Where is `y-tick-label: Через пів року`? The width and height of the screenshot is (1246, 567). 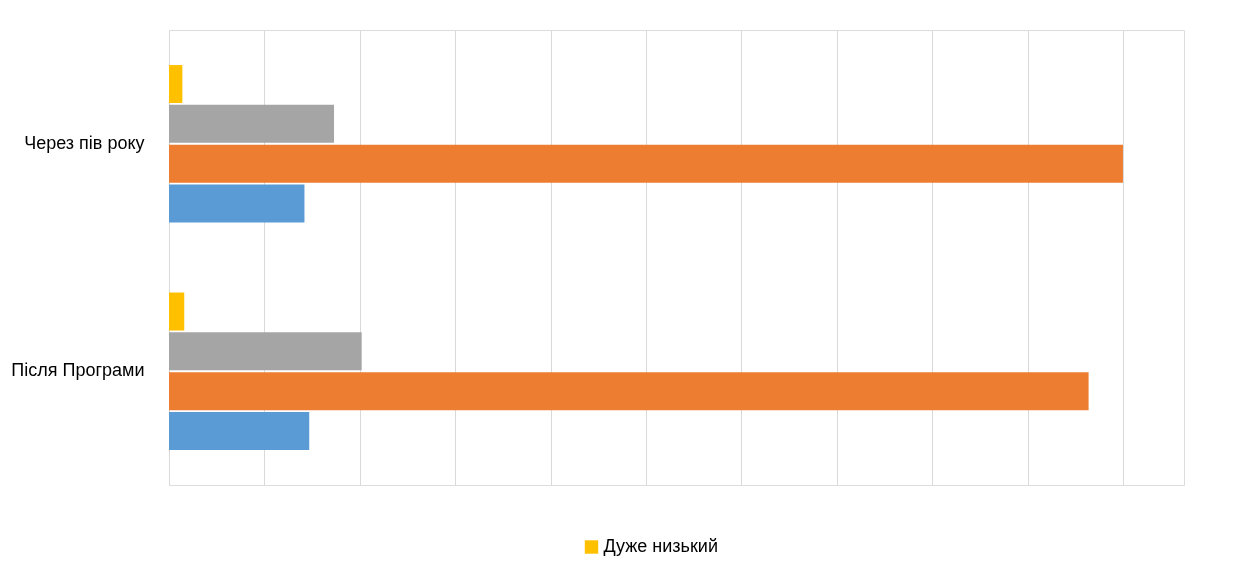 y-tick-label: Через пів року is located at coordinates (84, 142).